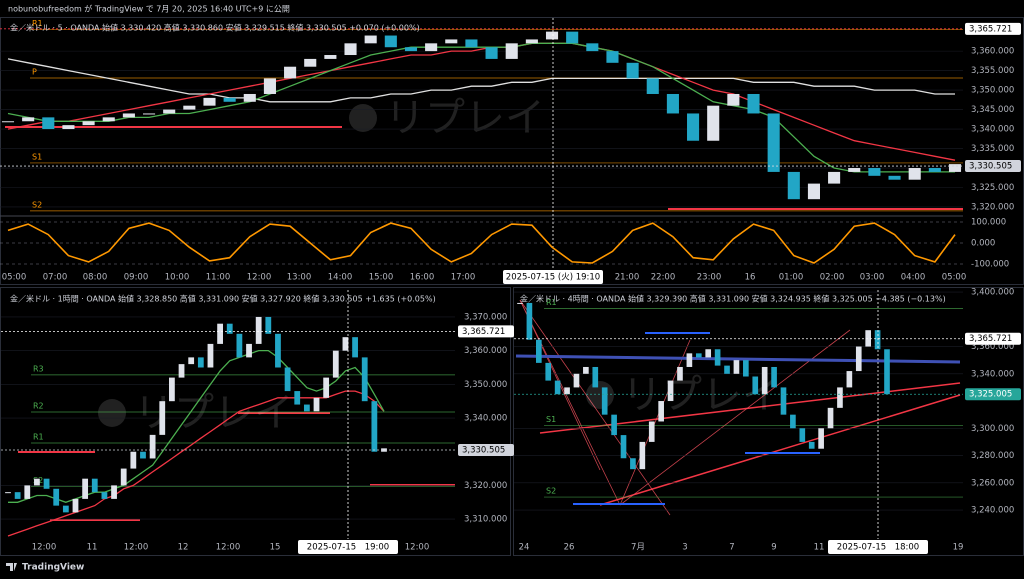 Image resolution: width=1024 pixels, height=579 pixels. What do you see at coordinates (363, 118) in the screenshot?
I see `replay-icon` at bounding box center [363, 118].